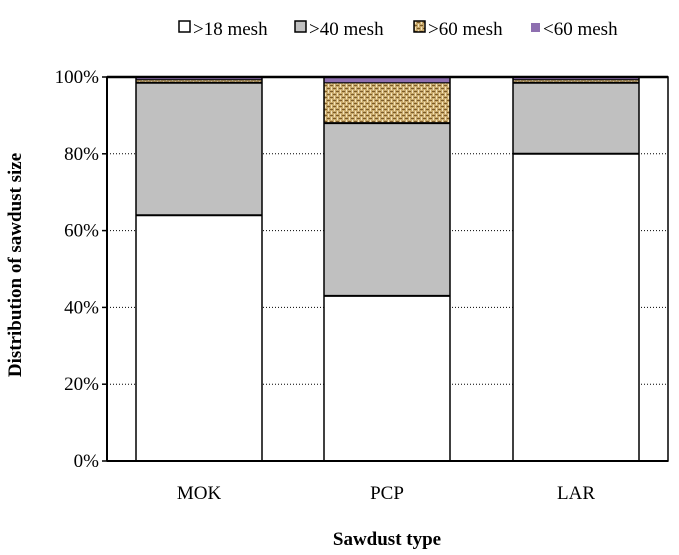 The height and width of the screenshot is (555, 679). I want to click on x-axis-categories: MOK PCP LAR, so click(386, 493).